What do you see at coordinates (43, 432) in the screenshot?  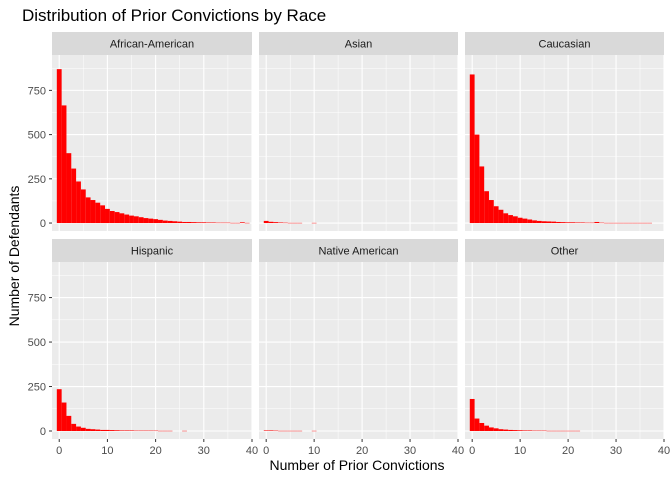 I see `y-tick-label: 0` at bounding box center [43, 432].